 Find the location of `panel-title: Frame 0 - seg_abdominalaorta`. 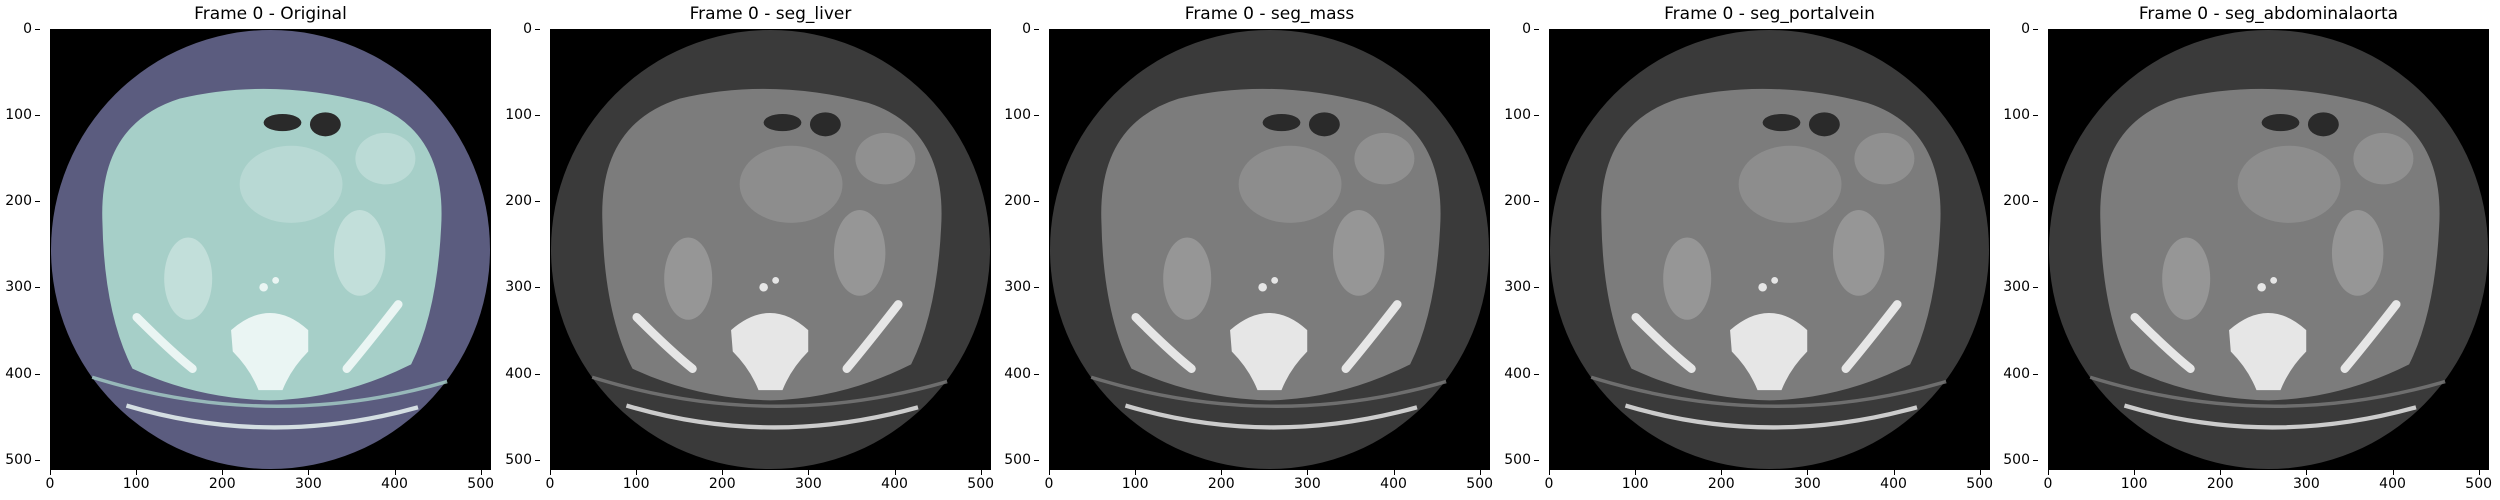

panel-title: Frame 0 - seg_abdominalaorta is located at coordinates (2268, 14).